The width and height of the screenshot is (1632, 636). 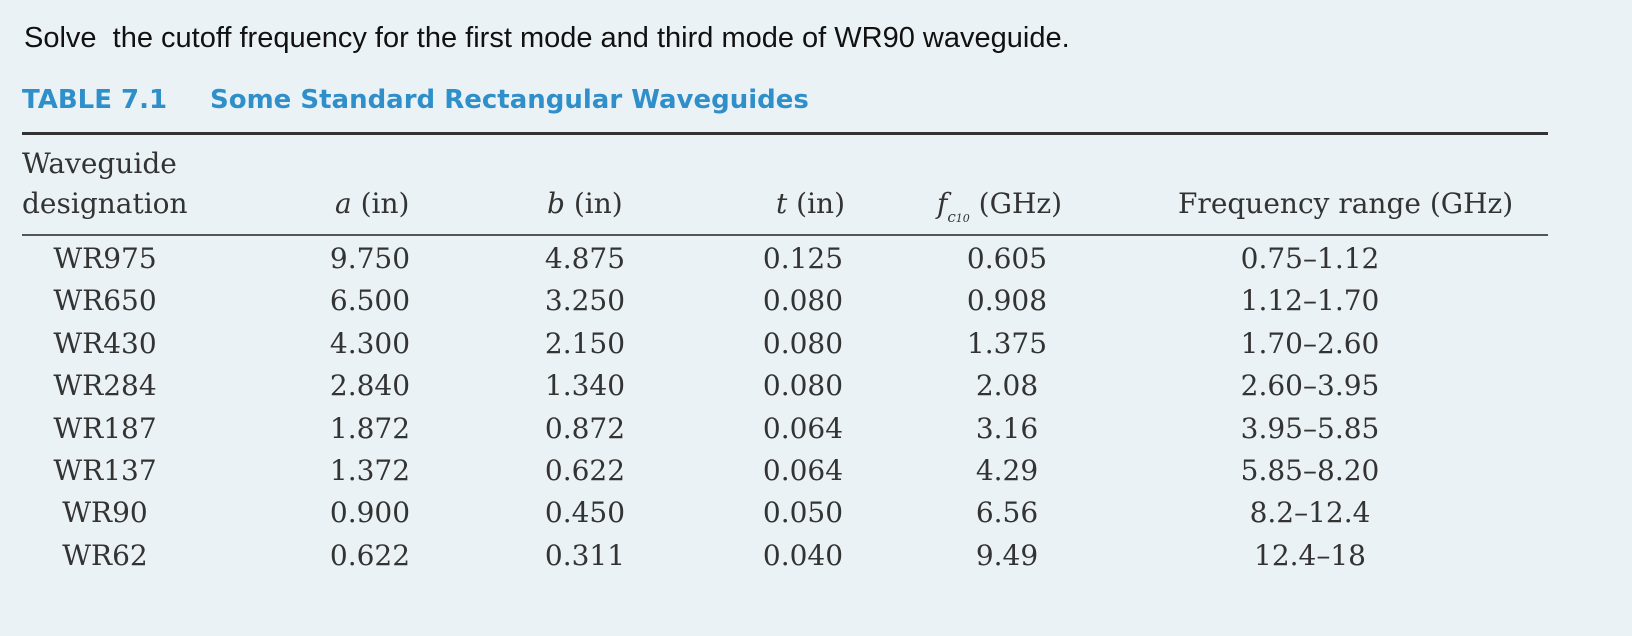 What do you see at coordinates (1310, 386) in the screenshot?
I see `cell-frequency-range: 2.60–3.95` at bounding box center [1310, 386].